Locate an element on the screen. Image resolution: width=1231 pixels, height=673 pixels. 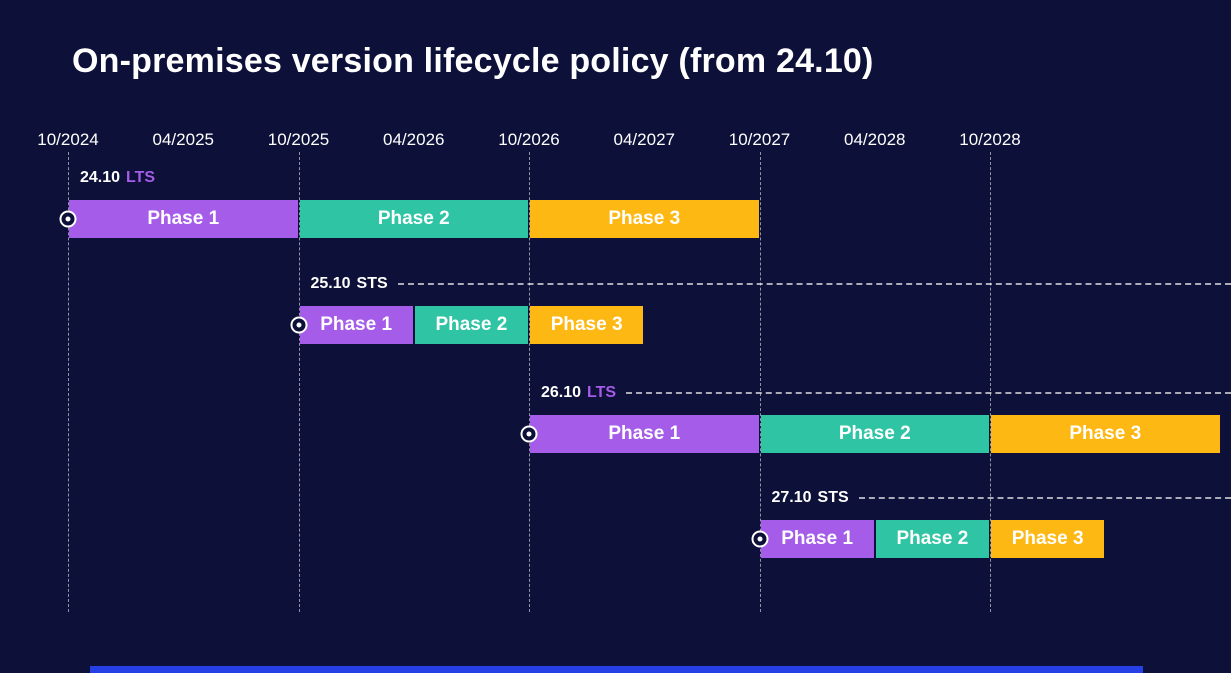
axis-tick-label: 04/2025 is located at coordinates (183, 139).